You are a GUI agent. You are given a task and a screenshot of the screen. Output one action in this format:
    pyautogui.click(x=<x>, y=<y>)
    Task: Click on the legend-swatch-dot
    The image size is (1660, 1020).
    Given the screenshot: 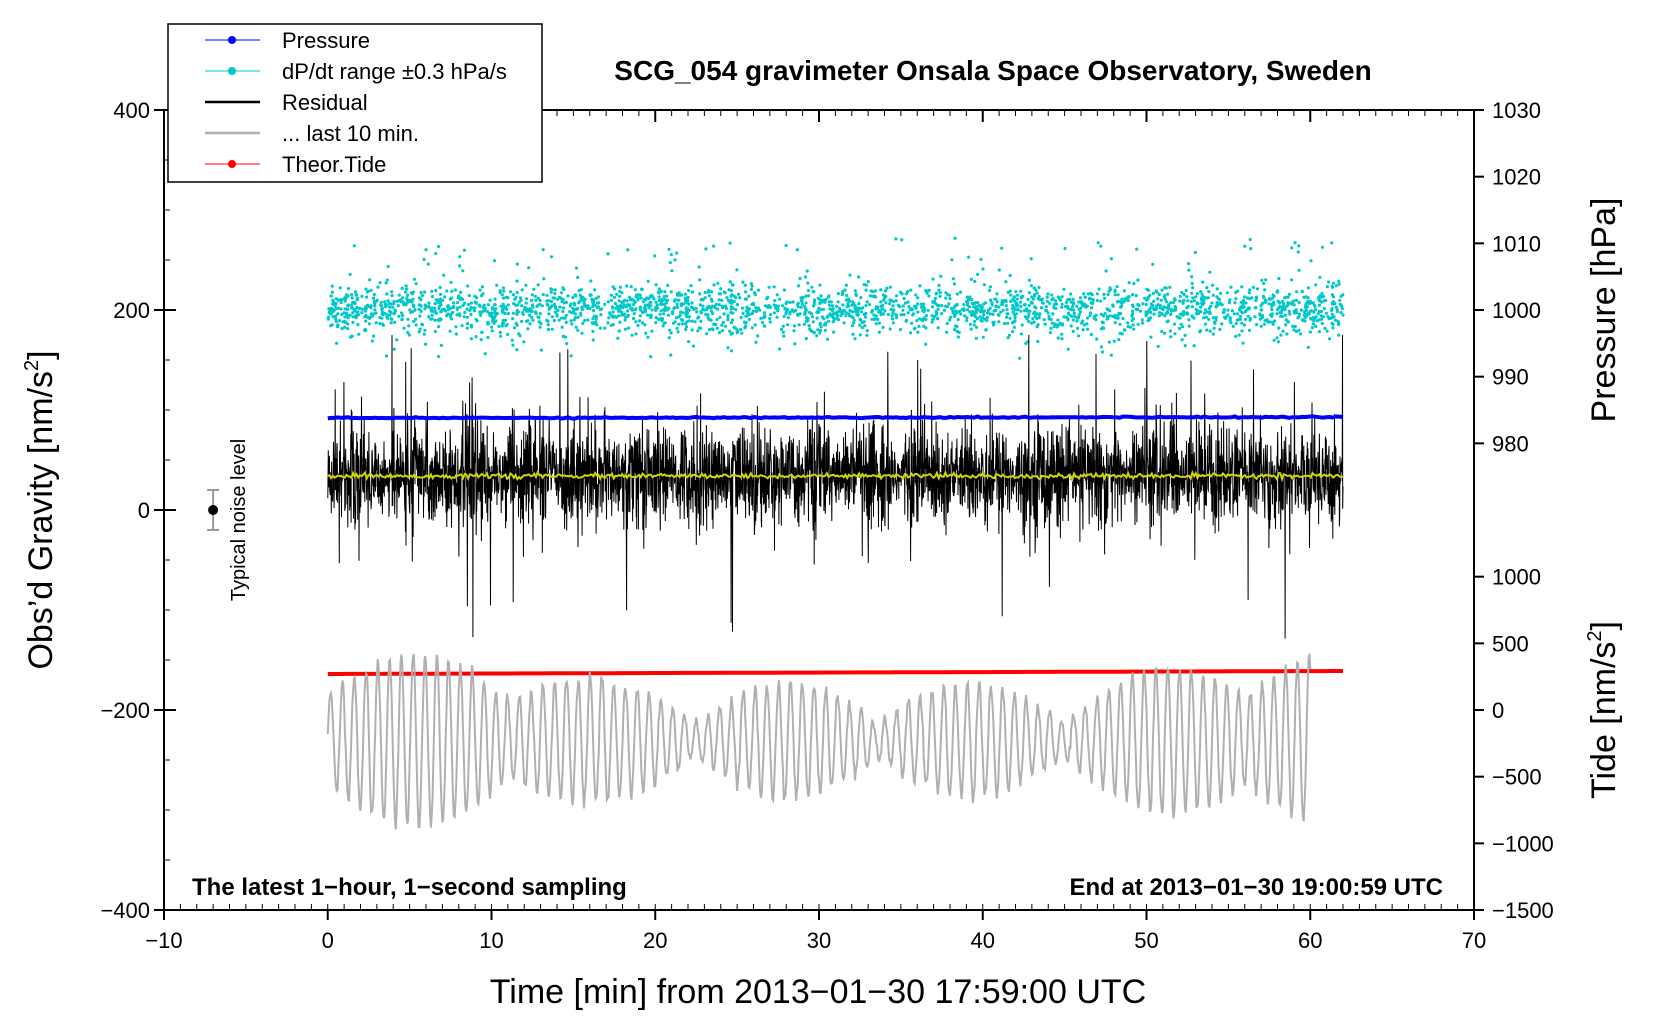 What is the action you would take?
    pyautogui.click(x=232, y=71)
    